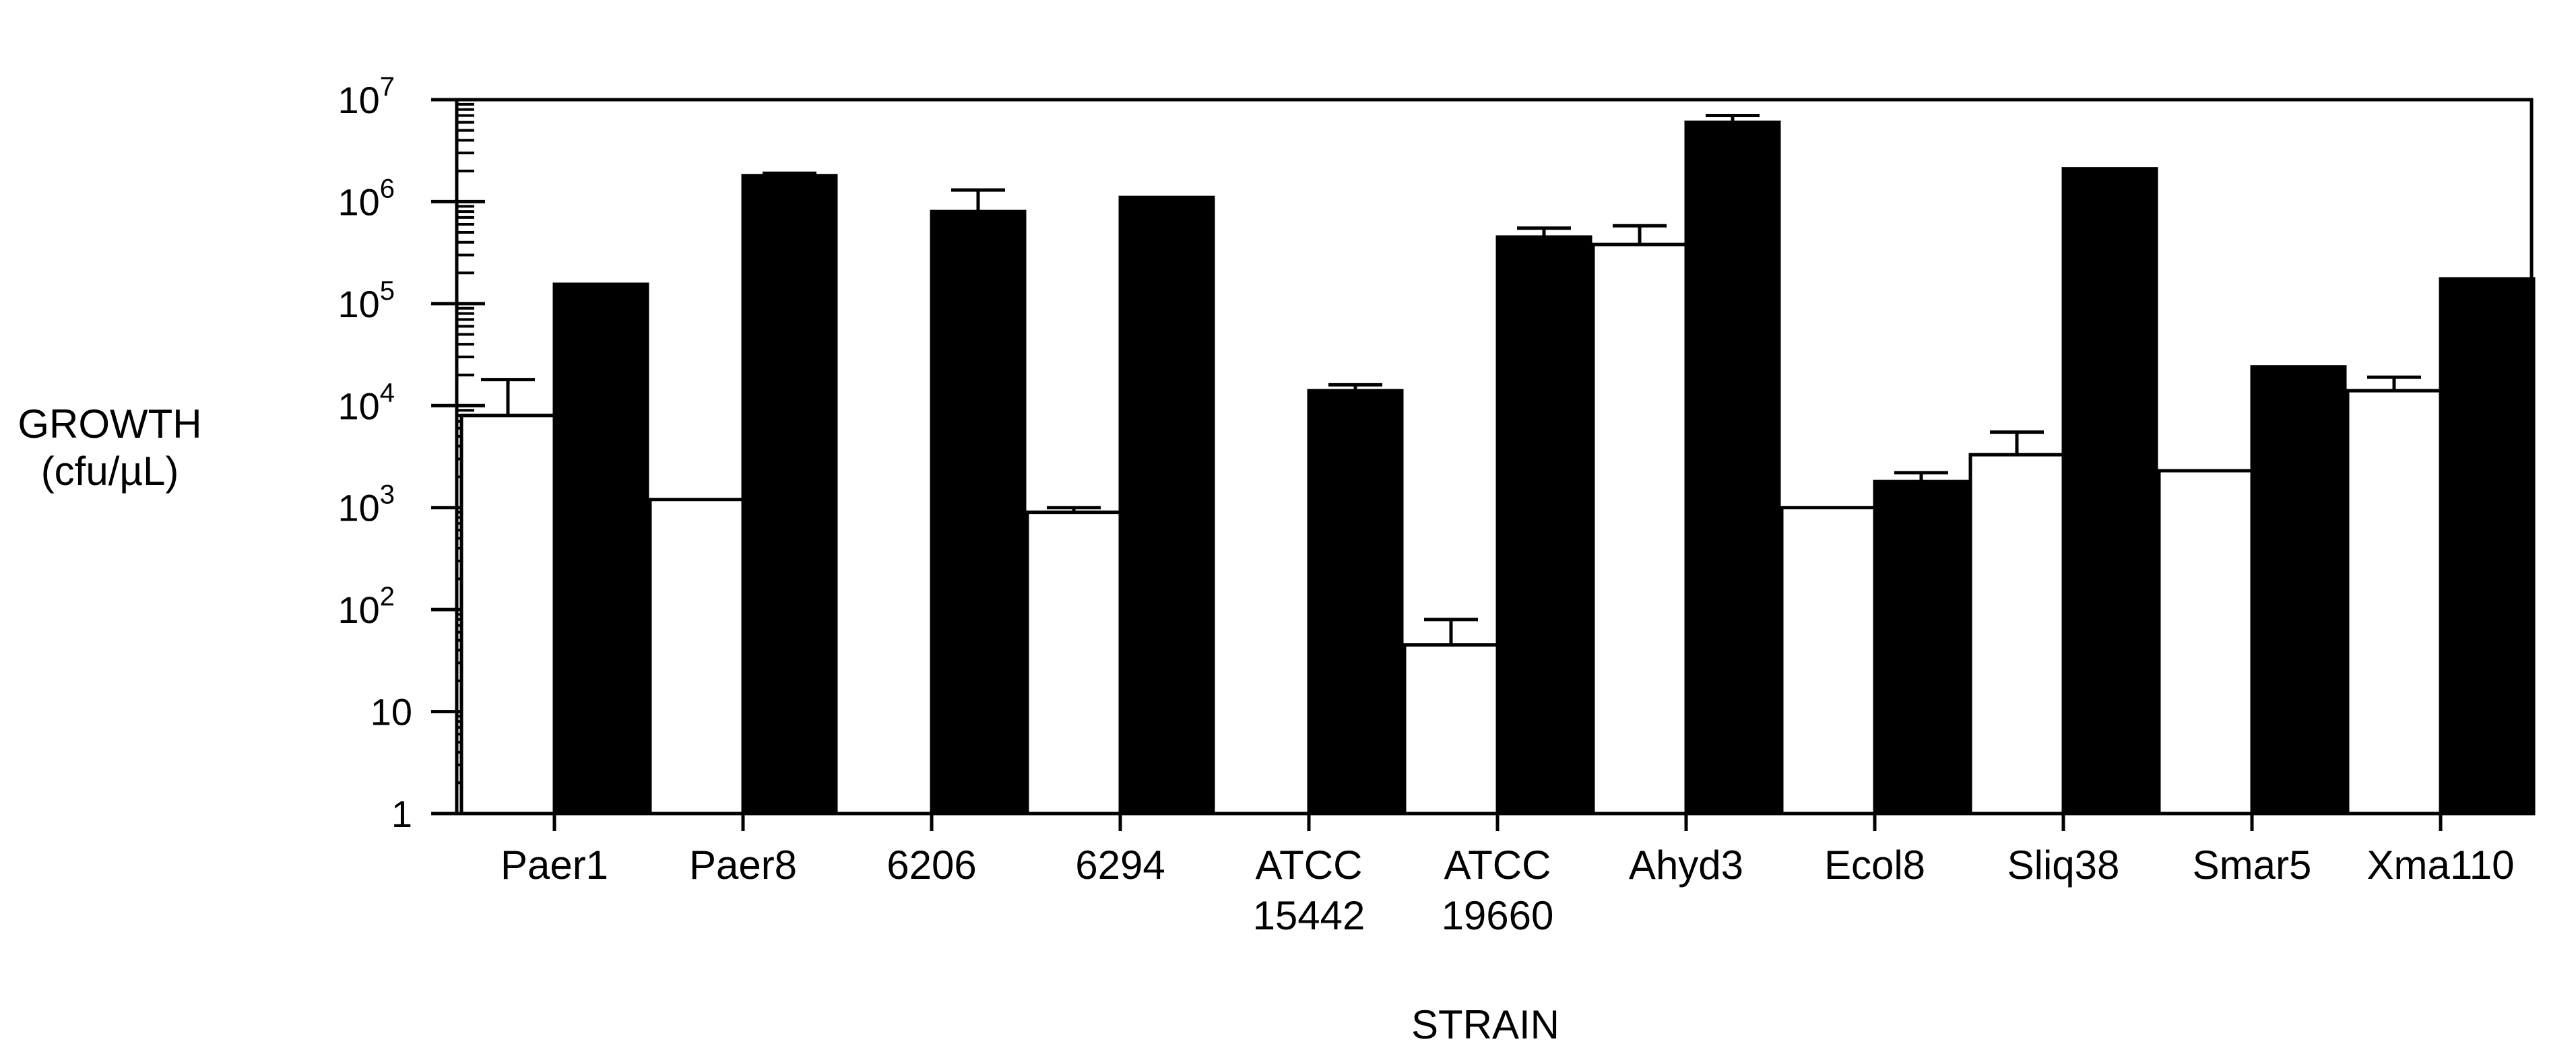 This screenshot has height=1056, width=2576. What do you see at coordinates (1686, 865) in the screenshot?
I see `x-tick-label: Ahyd3` at bounding box center [1686, 865].